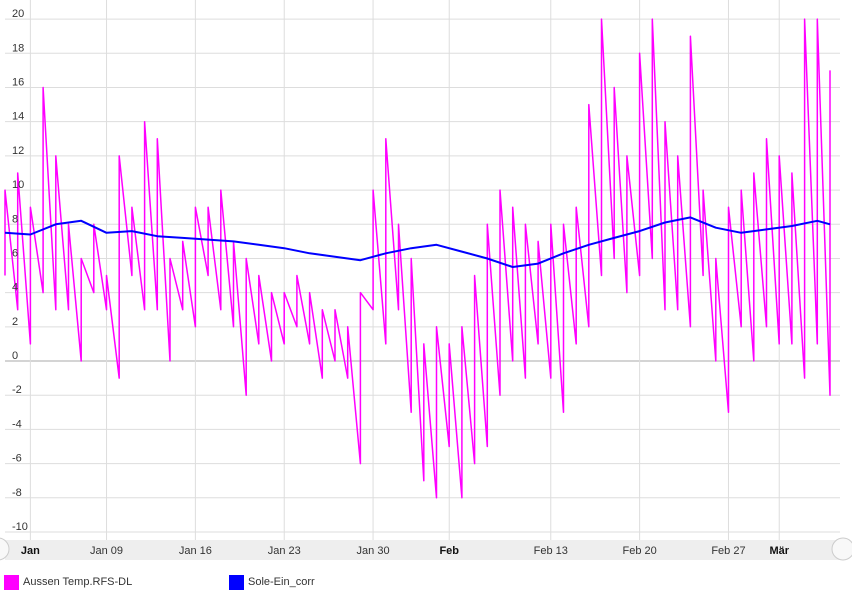  I want to click on y-tick-label: 16, so click(18, 82).